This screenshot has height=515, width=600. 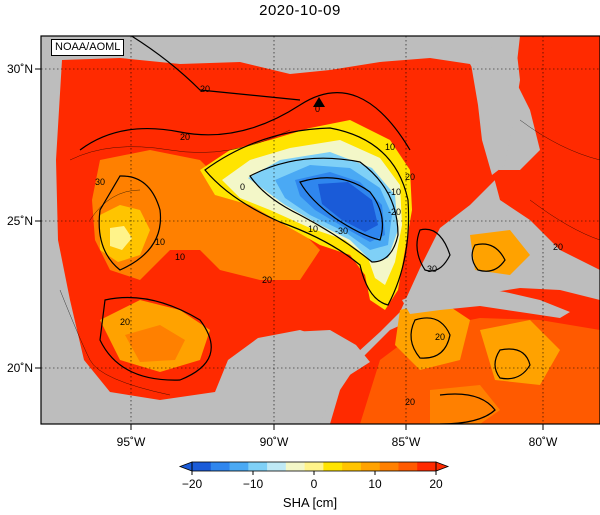 I want to click on yucatan-land, so click(x=297, y=377).